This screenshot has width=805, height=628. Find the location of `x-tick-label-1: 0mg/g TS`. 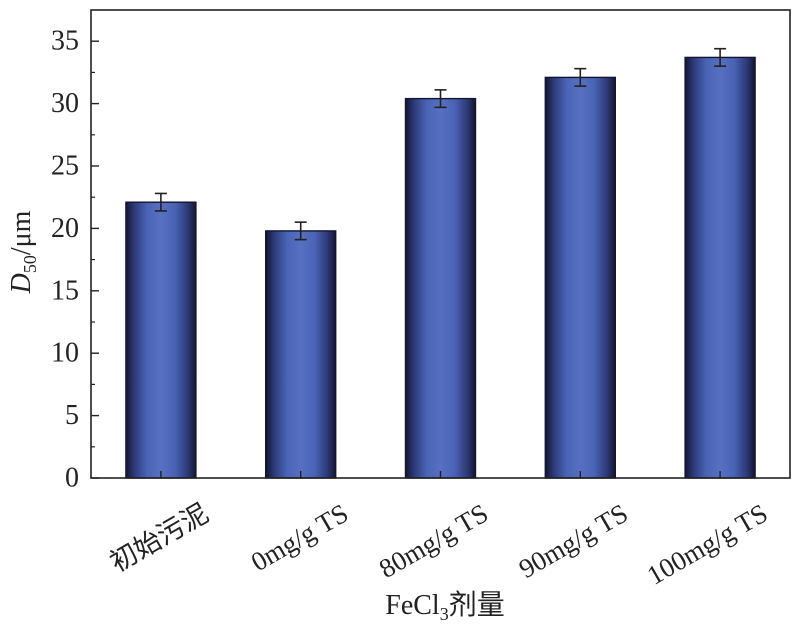

x-tick-label-1: 0mg/g TS is located at coordinates (299, 537).